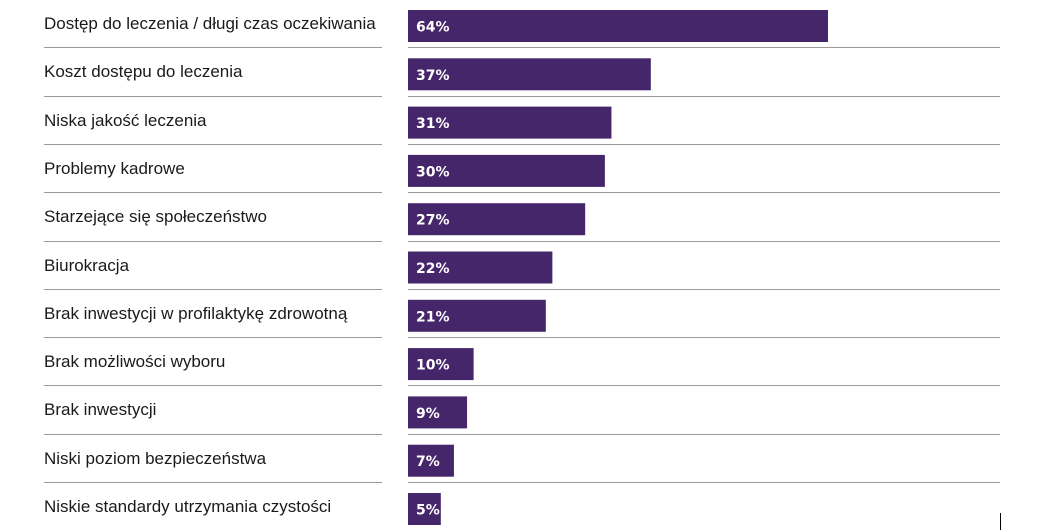 The image size is (1038, 531). Describe the element at coordinates (143, 72) in the screenshot. I see `category-label: Koszt dostępu do leczenia` at that location.